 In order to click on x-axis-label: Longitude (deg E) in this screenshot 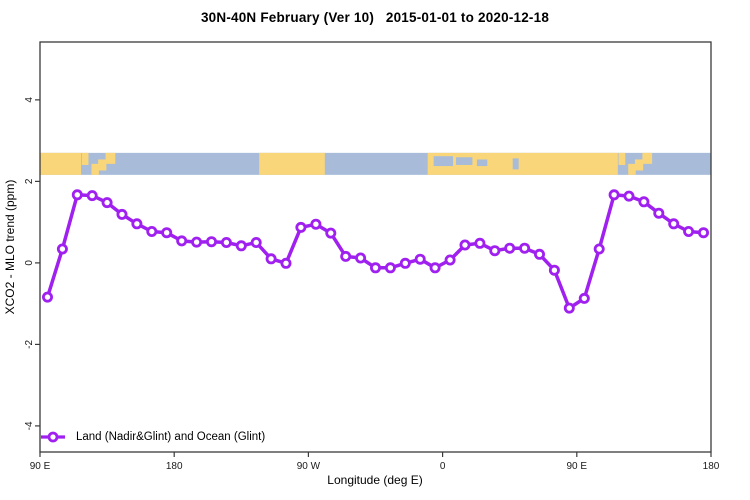, I will do `click(375, 480)`.